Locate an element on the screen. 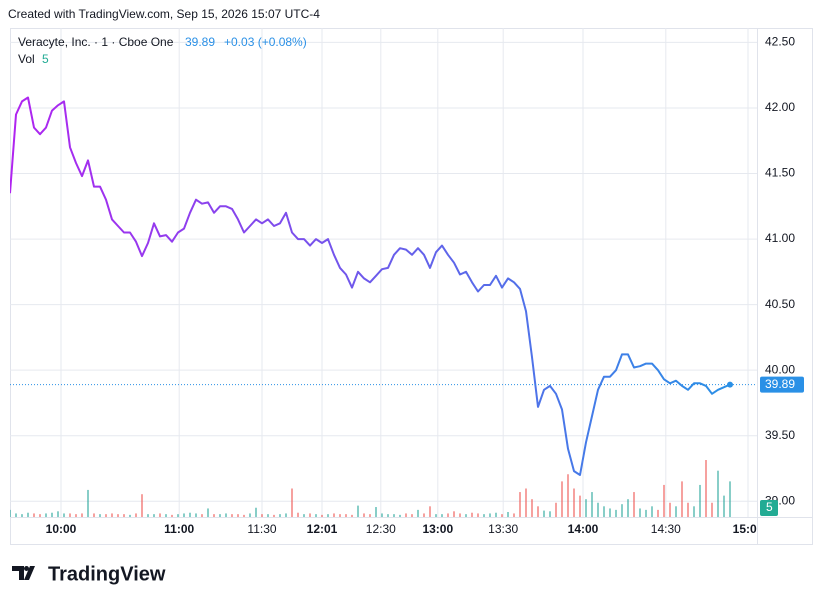  x-tick-label: 15:00 is located at coordinates (748, 529).